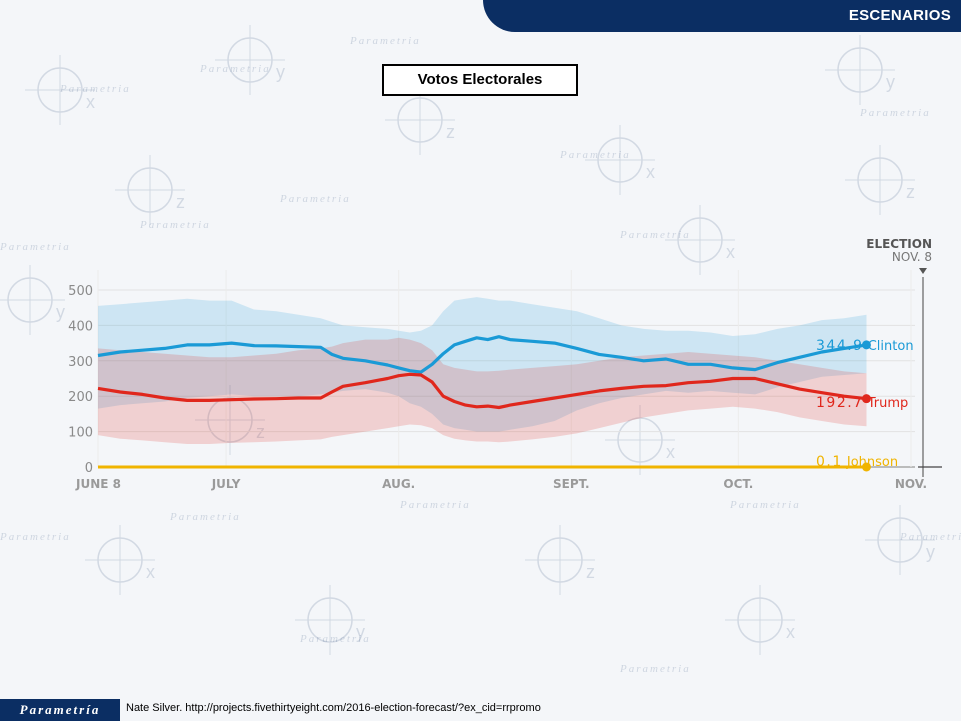  I want to click on y-tick-label: 200, so click(80, 397).